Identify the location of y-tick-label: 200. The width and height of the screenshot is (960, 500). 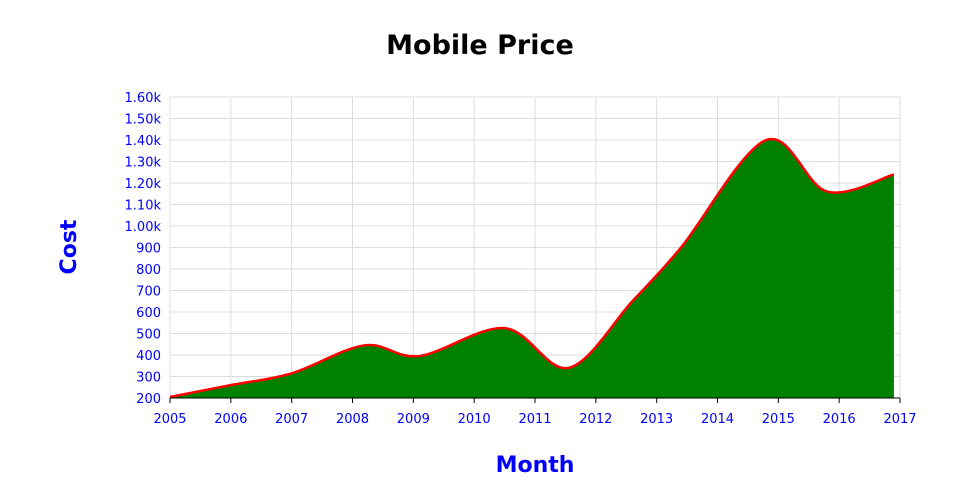
(148, 399).